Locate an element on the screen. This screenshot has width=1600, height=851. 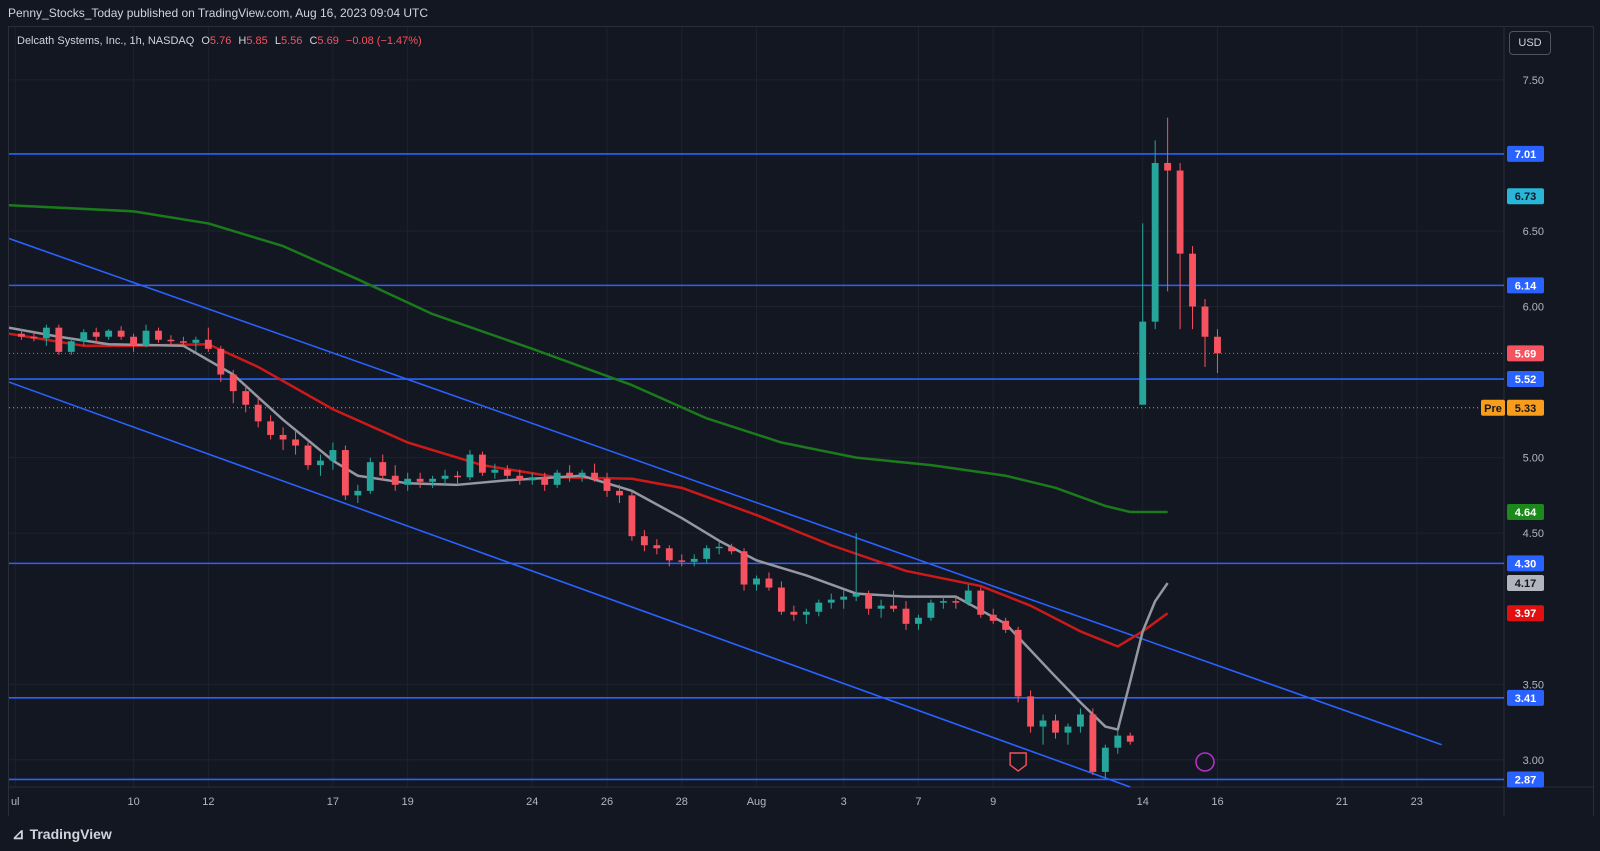
x-tick-label: 7 is located at coordinates (918, 802).